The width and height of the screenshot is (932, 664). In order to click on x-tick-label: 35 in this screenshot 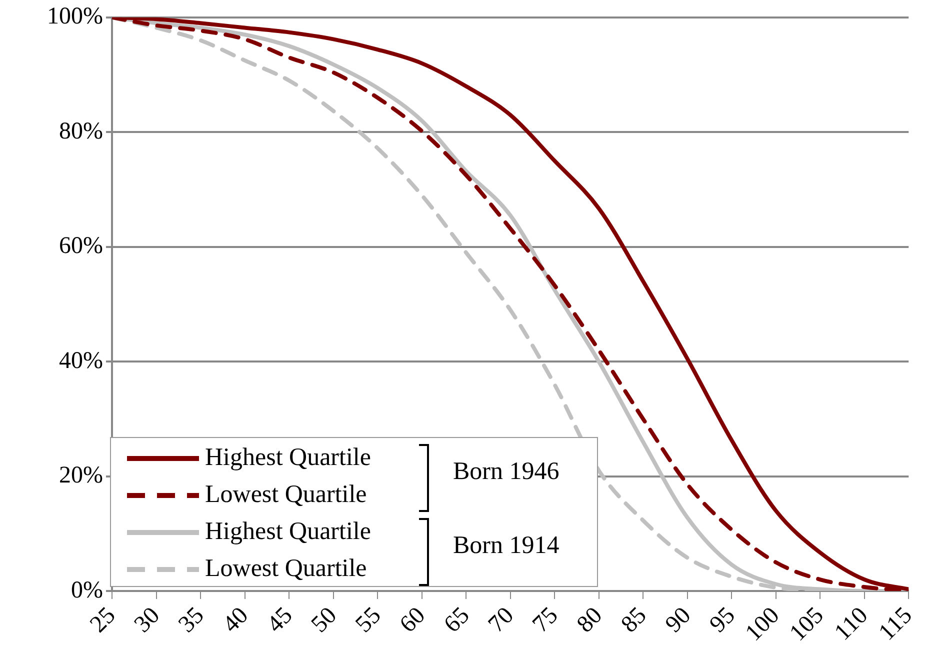, I will do `click(192, 620)`.